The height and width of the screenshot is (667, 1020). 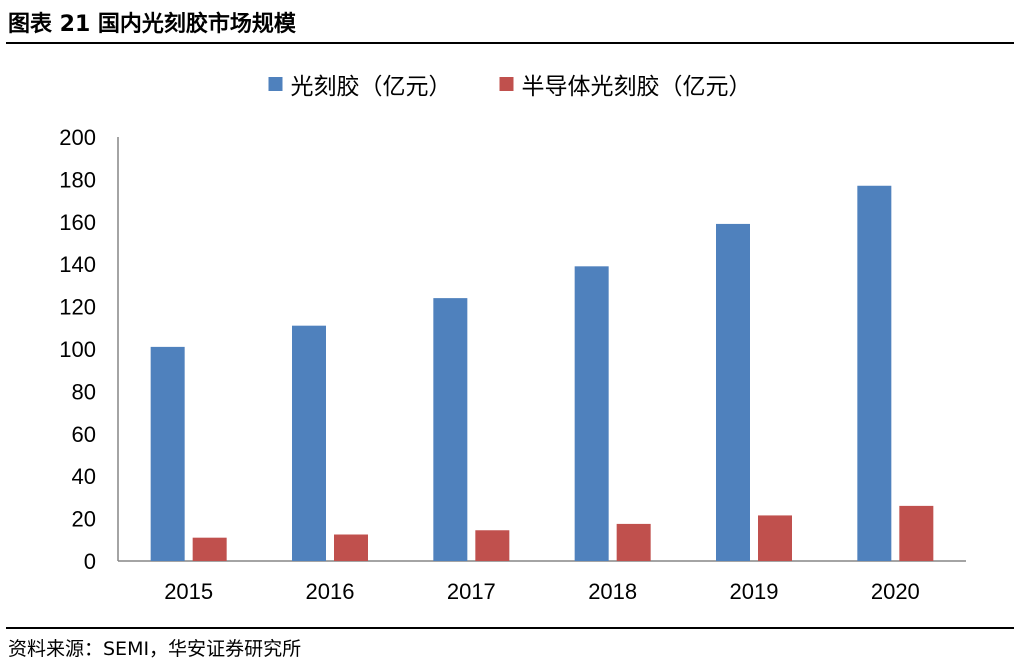 What do you see at coordinates (916, 533) in the screenshot?
I see `bar-series-2-2020` at bounding box center [916, 533].